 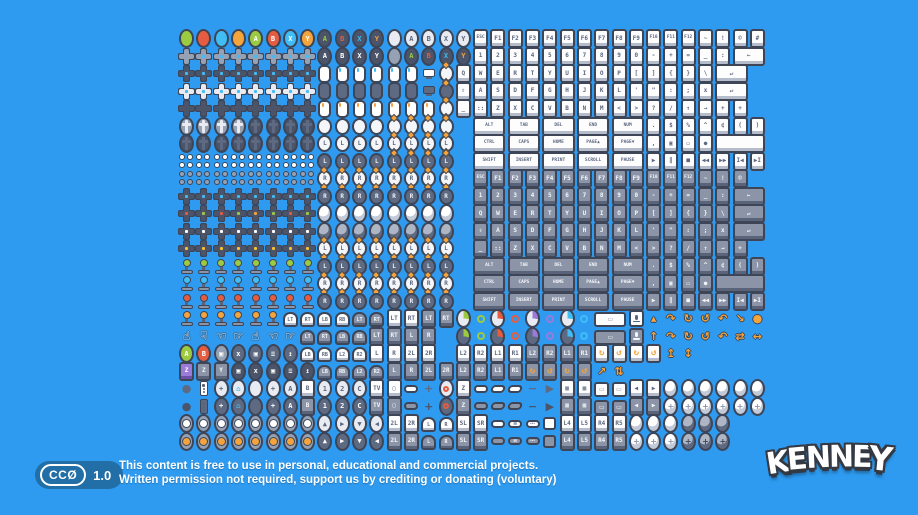 What do you see at coordinates (515, 213) in the screenshot?
I see `keyboard-key-dark-sprite: E` at bounding box center [515, 213].